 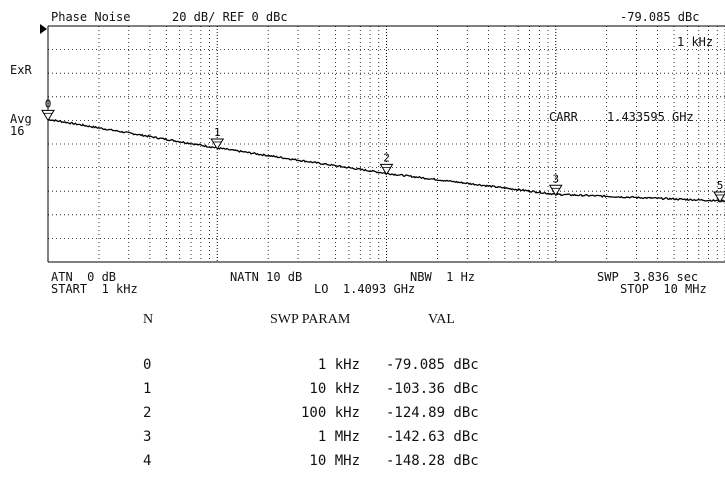 I want to click on row-value: -103.36 dBc, so click(x=432, y=389).